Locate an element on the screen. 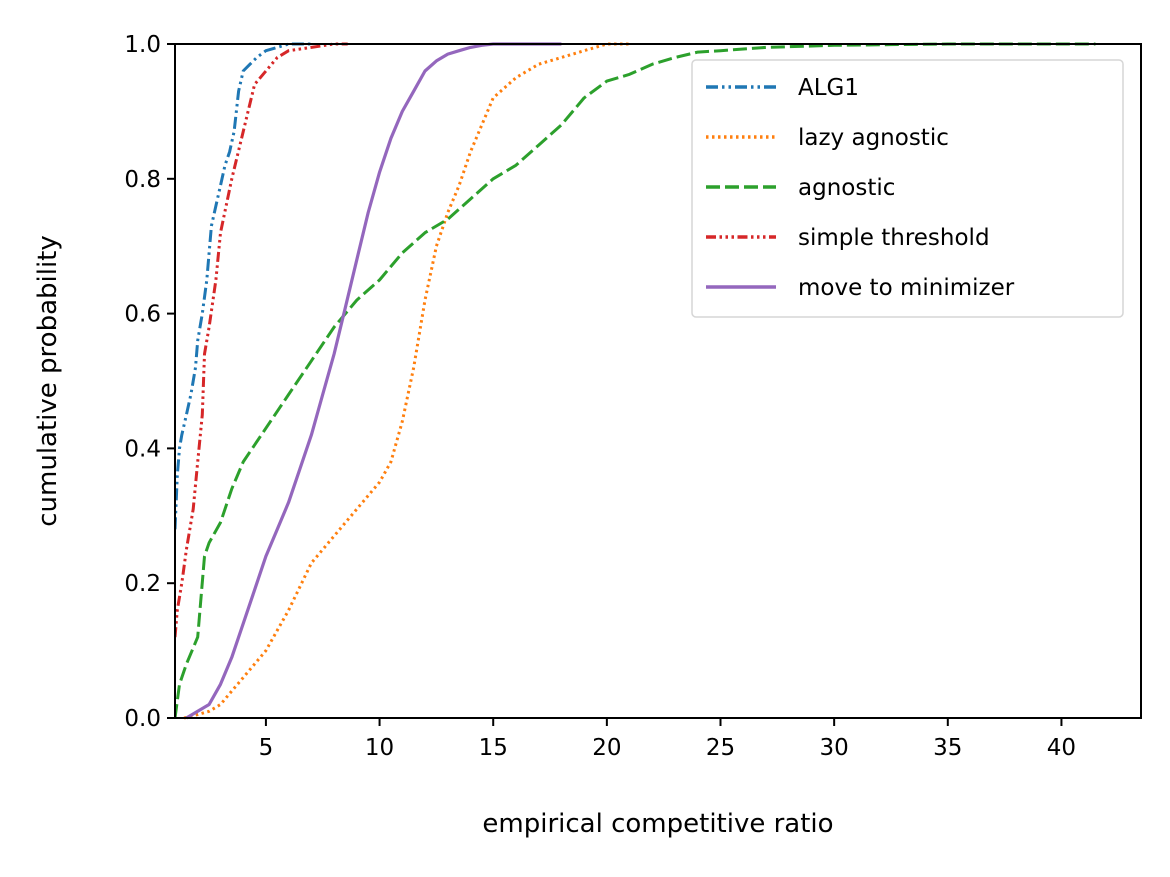 This screenshot has width=1170, height=877. x-tick-label: 20 is located at coordinates (606, 748).